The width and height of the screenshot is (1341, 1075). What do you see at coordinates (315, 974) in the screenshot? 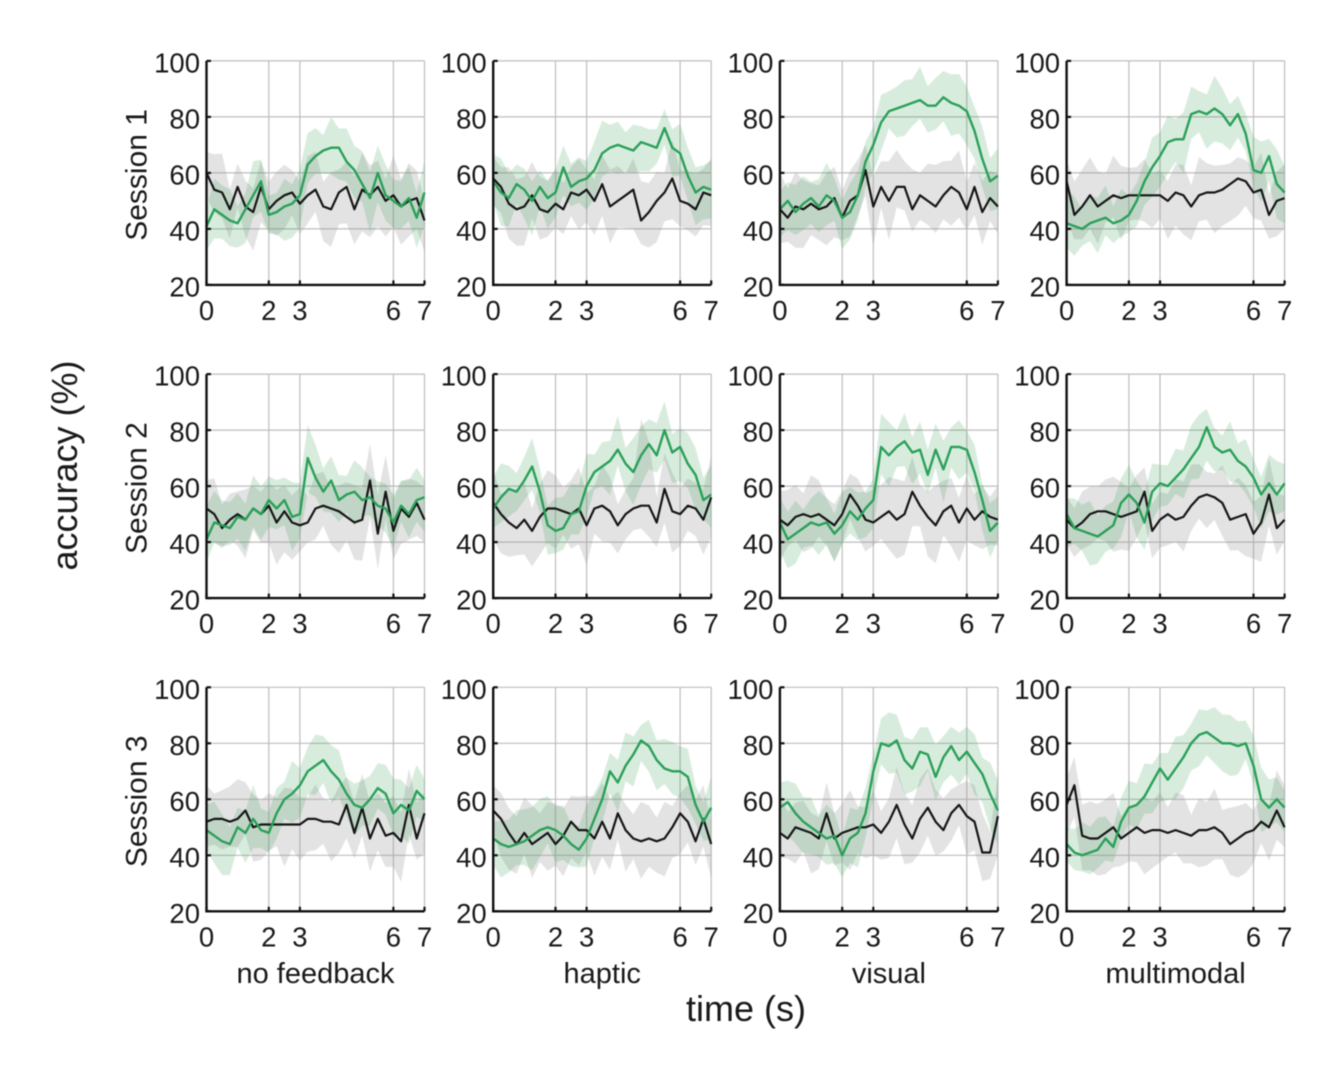
I see `svg-text: no feedback` at bounding box center [315, 974].